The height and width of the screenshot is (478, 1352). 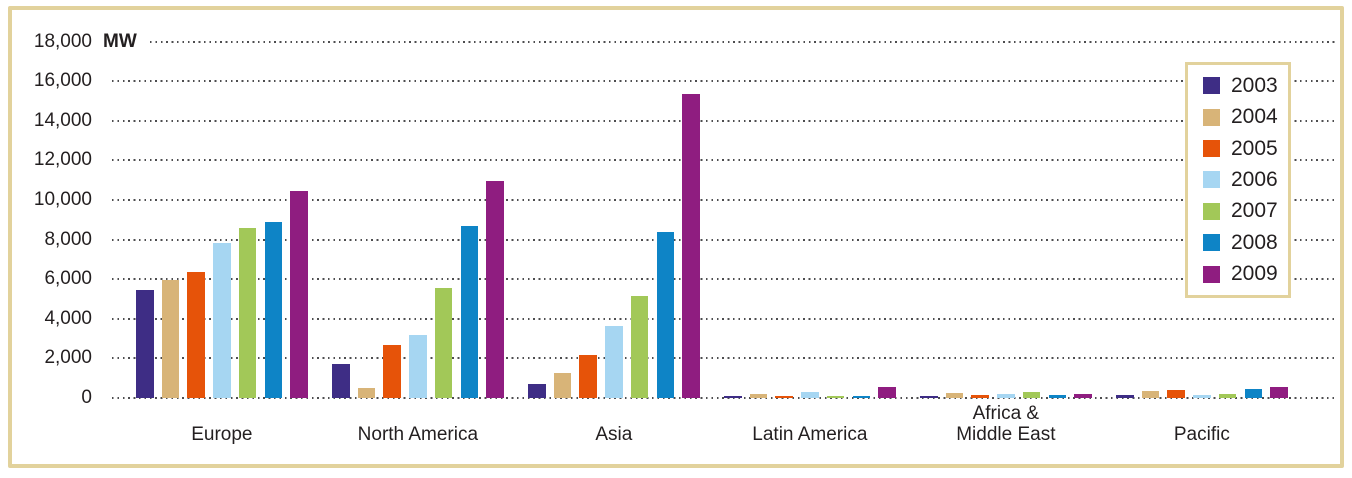 I want to click on bar-2004-latin-america, so click(x=758, y=396).